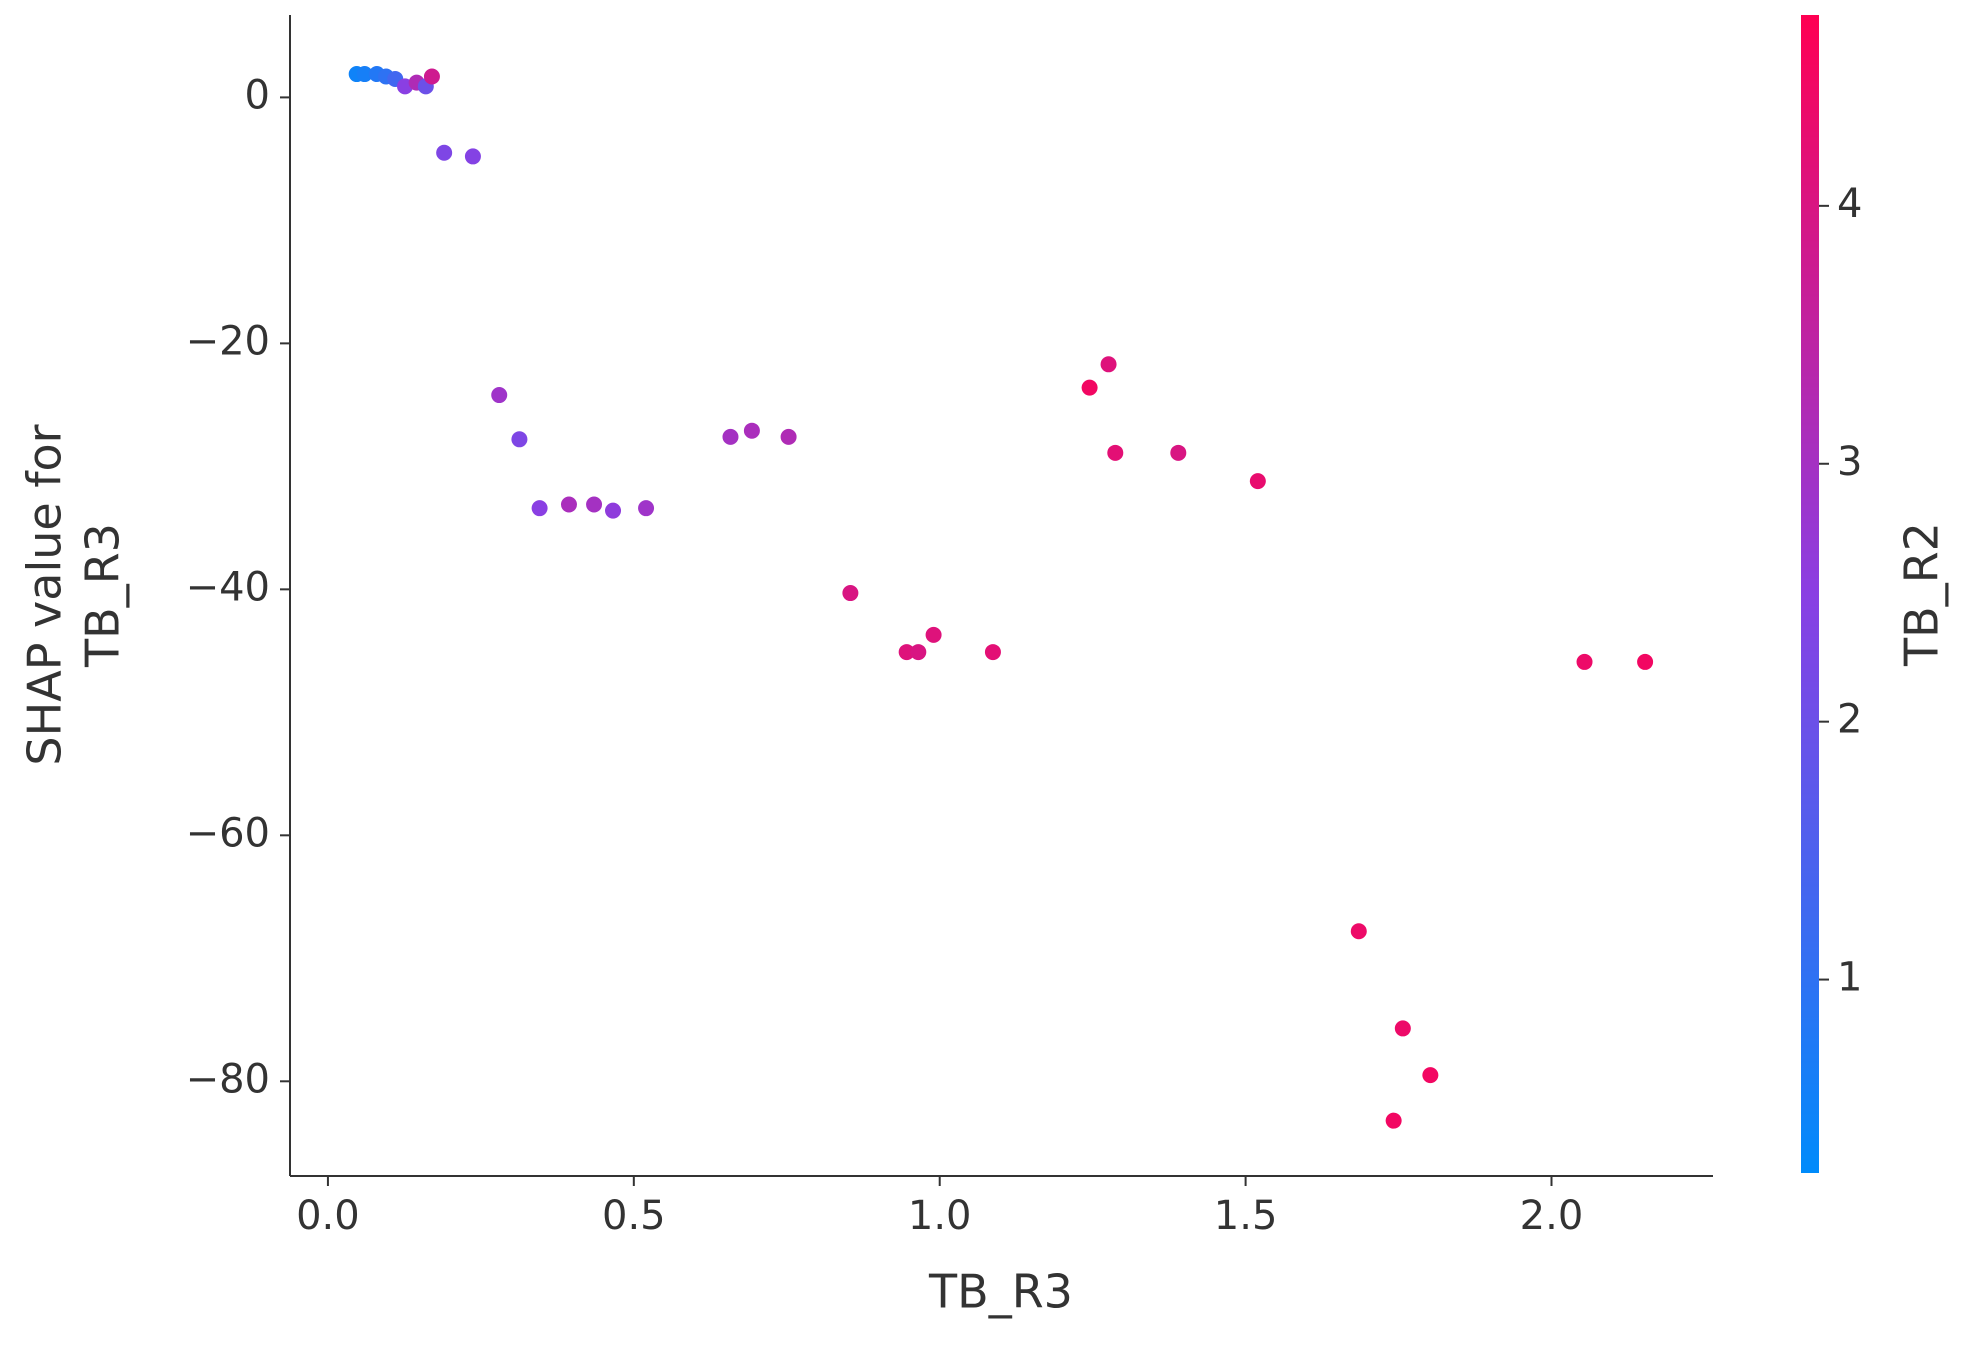 The image size is (1968, 1346). Describe the element at coordinates (1810, 594) in the screenshot. I see `colorbar` at that location.